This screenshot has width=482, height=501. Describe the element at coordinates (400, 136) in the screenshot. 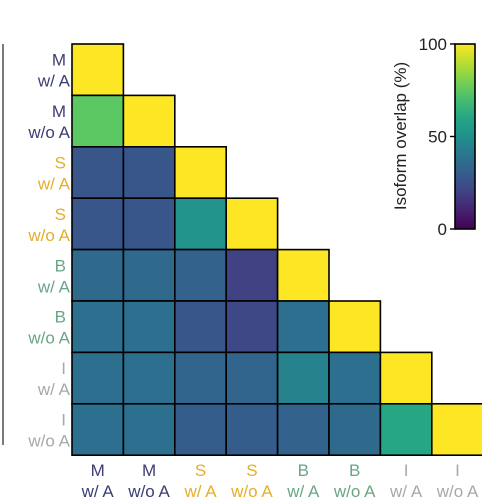

I see `colorbar-label: Isoform overlap (%)` at that location.